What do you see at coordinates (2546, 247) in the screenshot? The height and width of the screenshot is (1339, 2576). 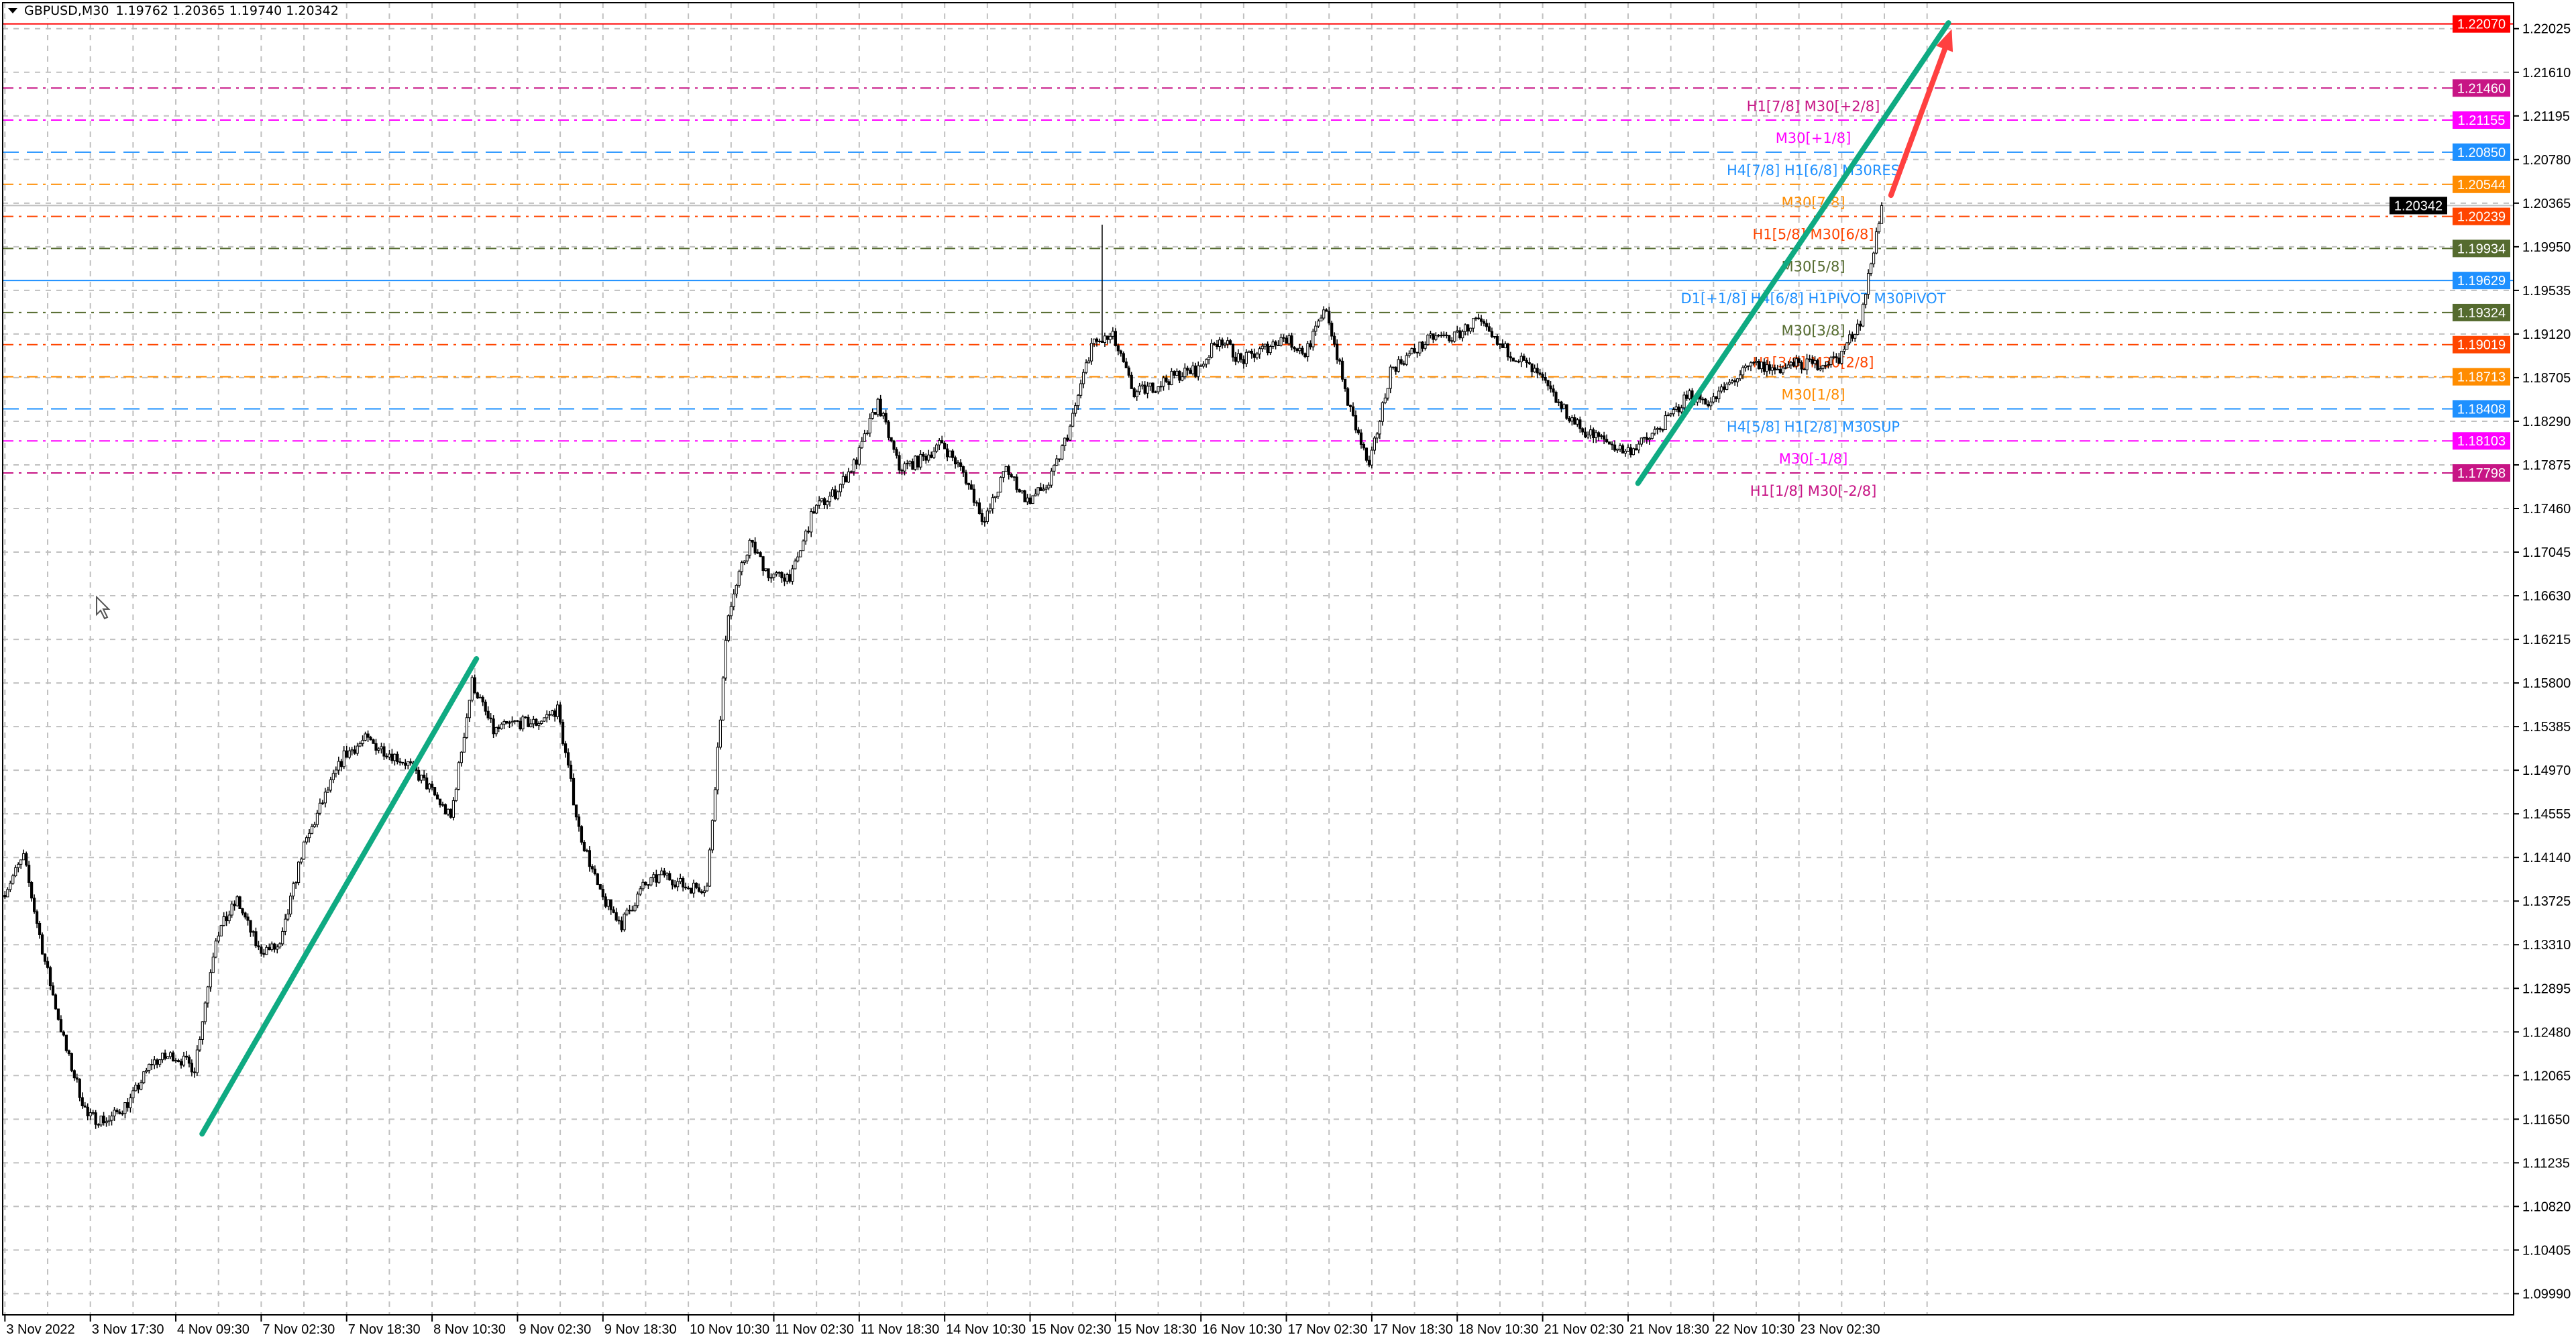 I see `price-tick-label: 1.19950` at bounding box center [2546, 247].